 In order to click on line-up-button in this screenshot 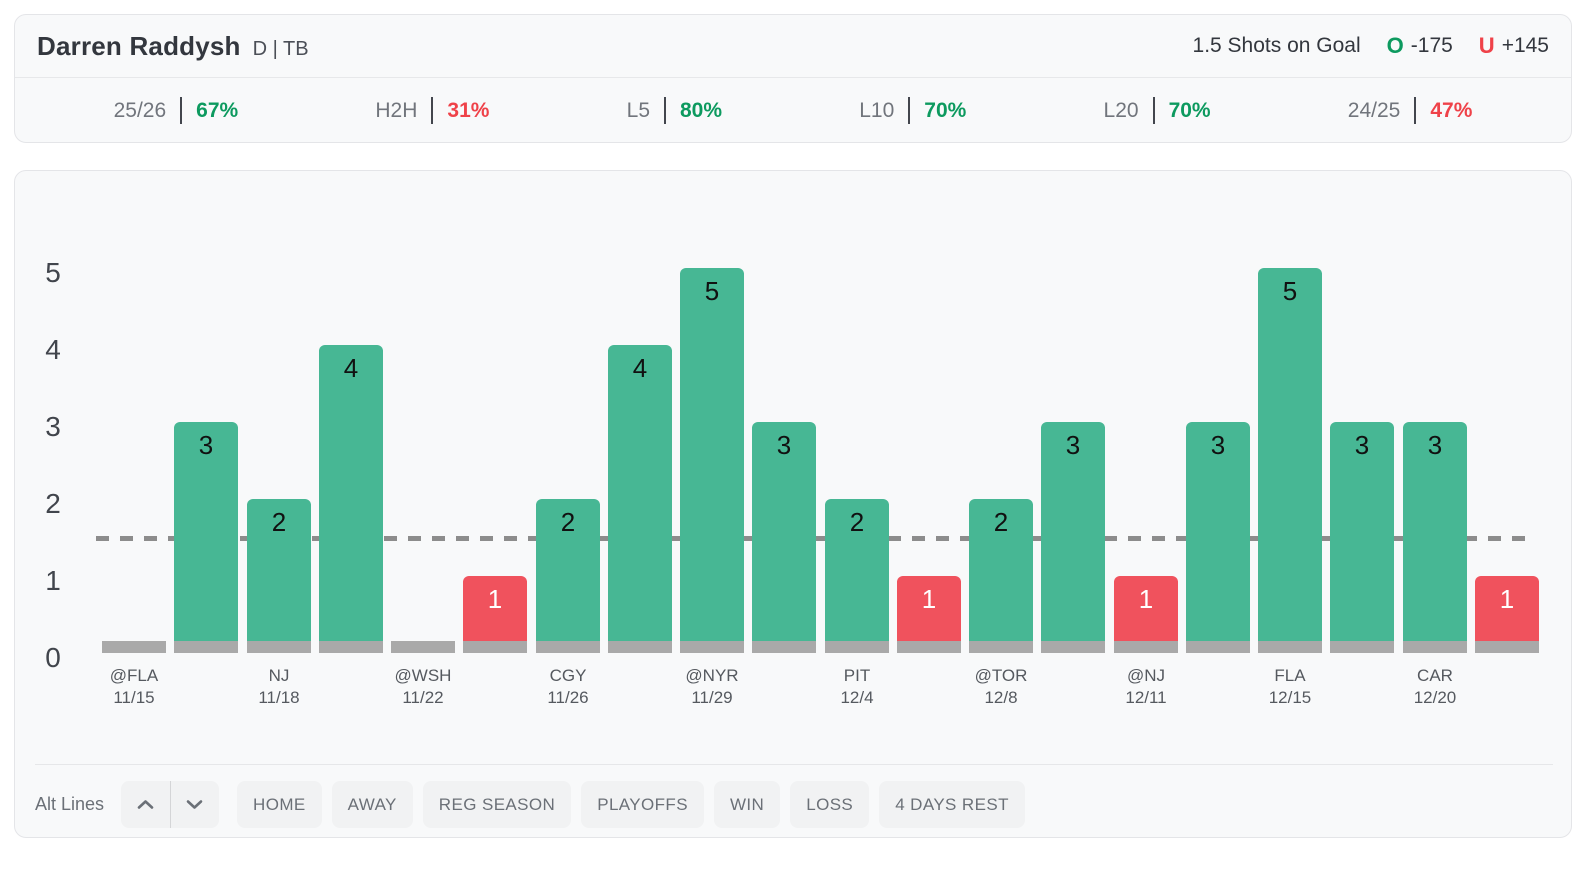, I will do `click(145, 804)`.